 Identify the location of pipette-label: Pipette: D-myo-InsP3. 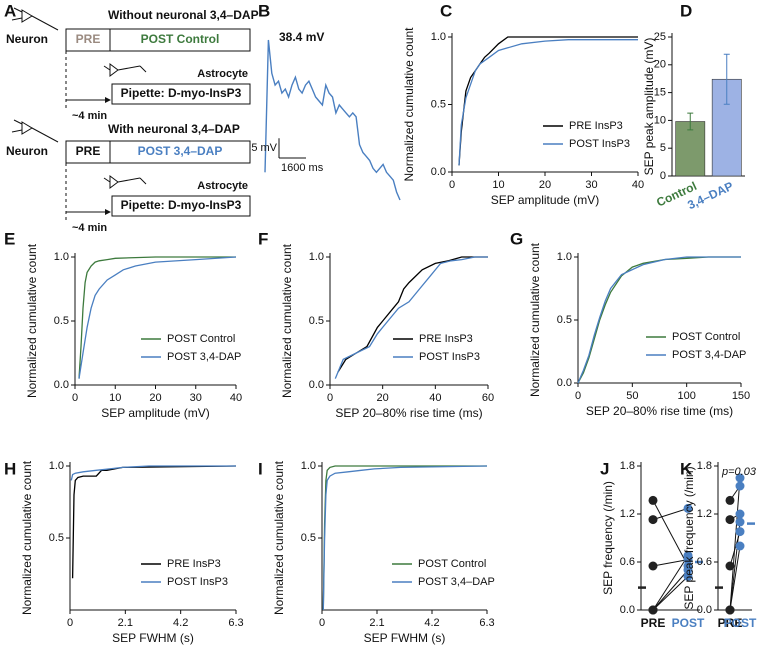
(181, 93).